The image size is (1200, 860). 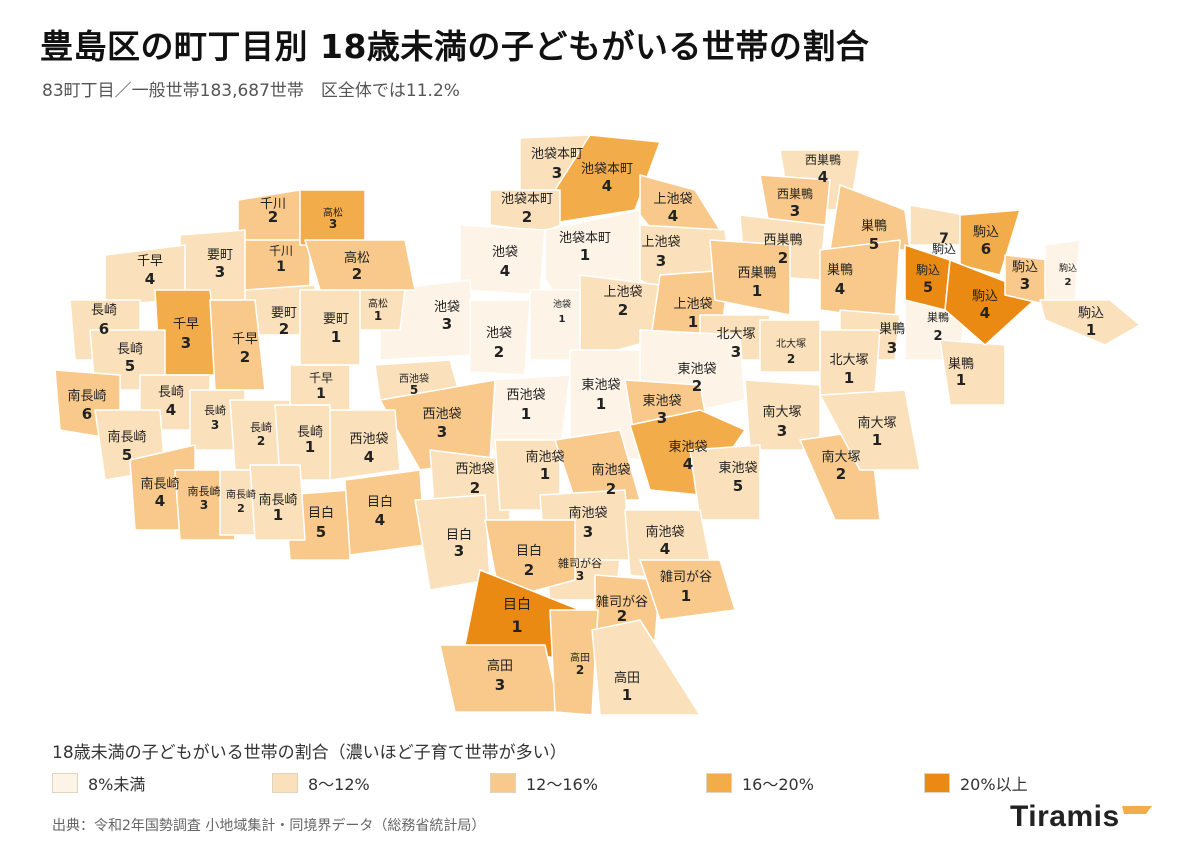 I want to click on legend-item-under-8: 8%未満, so click(x=98, y=783).